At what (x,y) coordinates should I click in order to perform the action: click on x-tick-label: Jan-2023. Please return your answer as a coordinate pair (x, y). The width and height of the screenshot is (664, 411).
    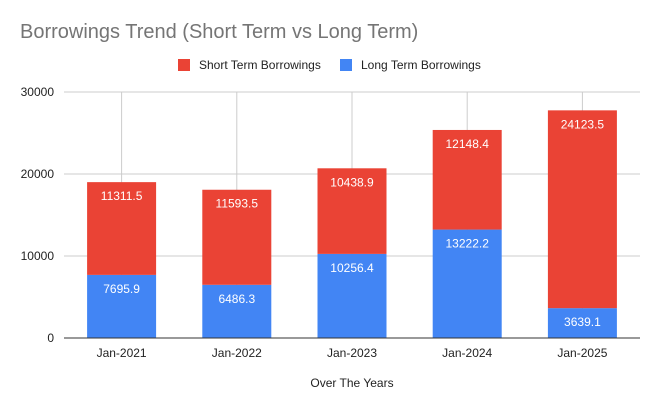
    Looking at the image, I should click on (352, 353).